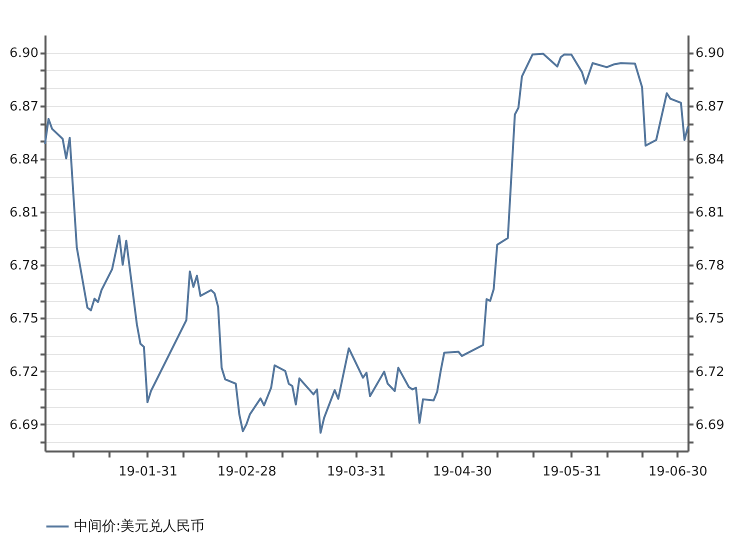 The height and width of the screenshot is (539, 736). What do you see at coordinates (139, 526) in the screenshot?
I see `legend-label: 中间价:美元兑人民币` at bounding box center [139, 526].